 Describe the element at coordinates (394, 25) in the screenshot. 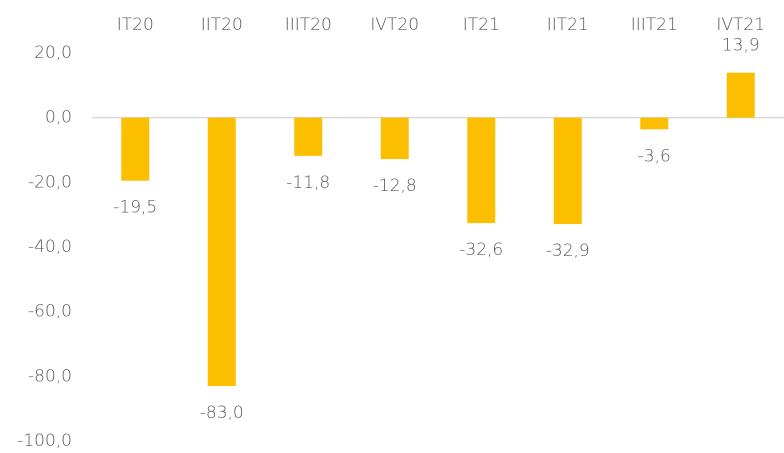

I see `x-tick-label: IVT20` at that location.